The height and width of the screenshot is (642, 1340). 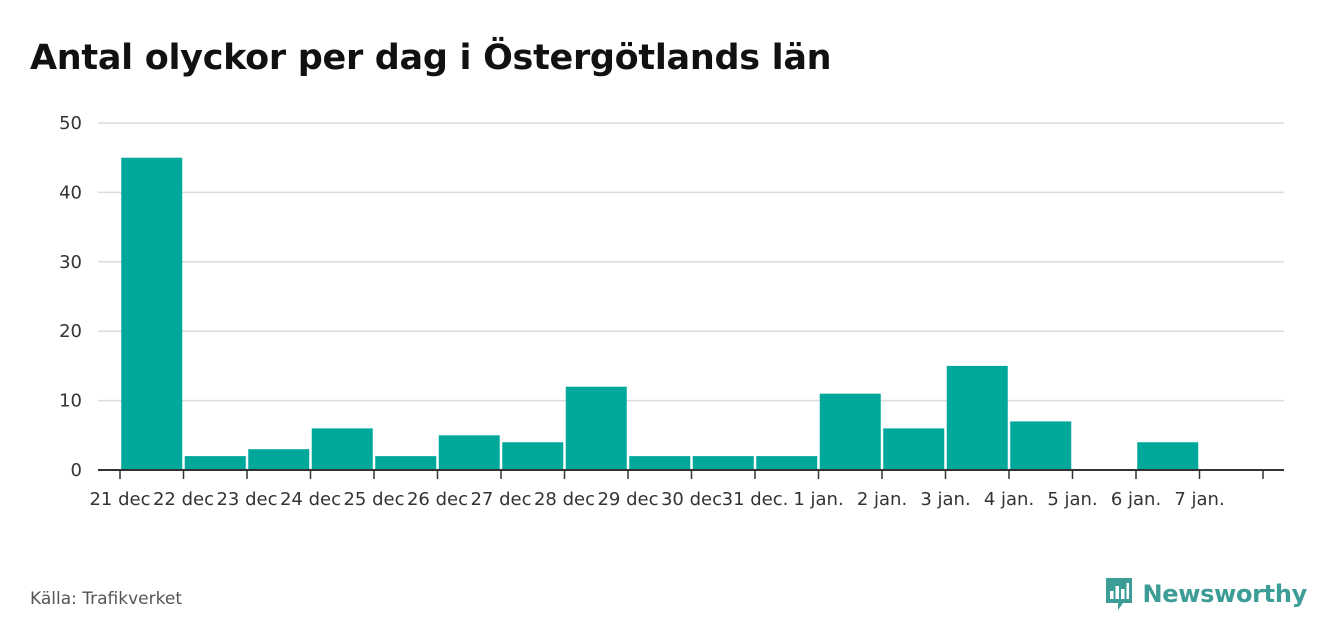 I want to click on brand-logo: Newsworthy, so click(x=1205, y=594).